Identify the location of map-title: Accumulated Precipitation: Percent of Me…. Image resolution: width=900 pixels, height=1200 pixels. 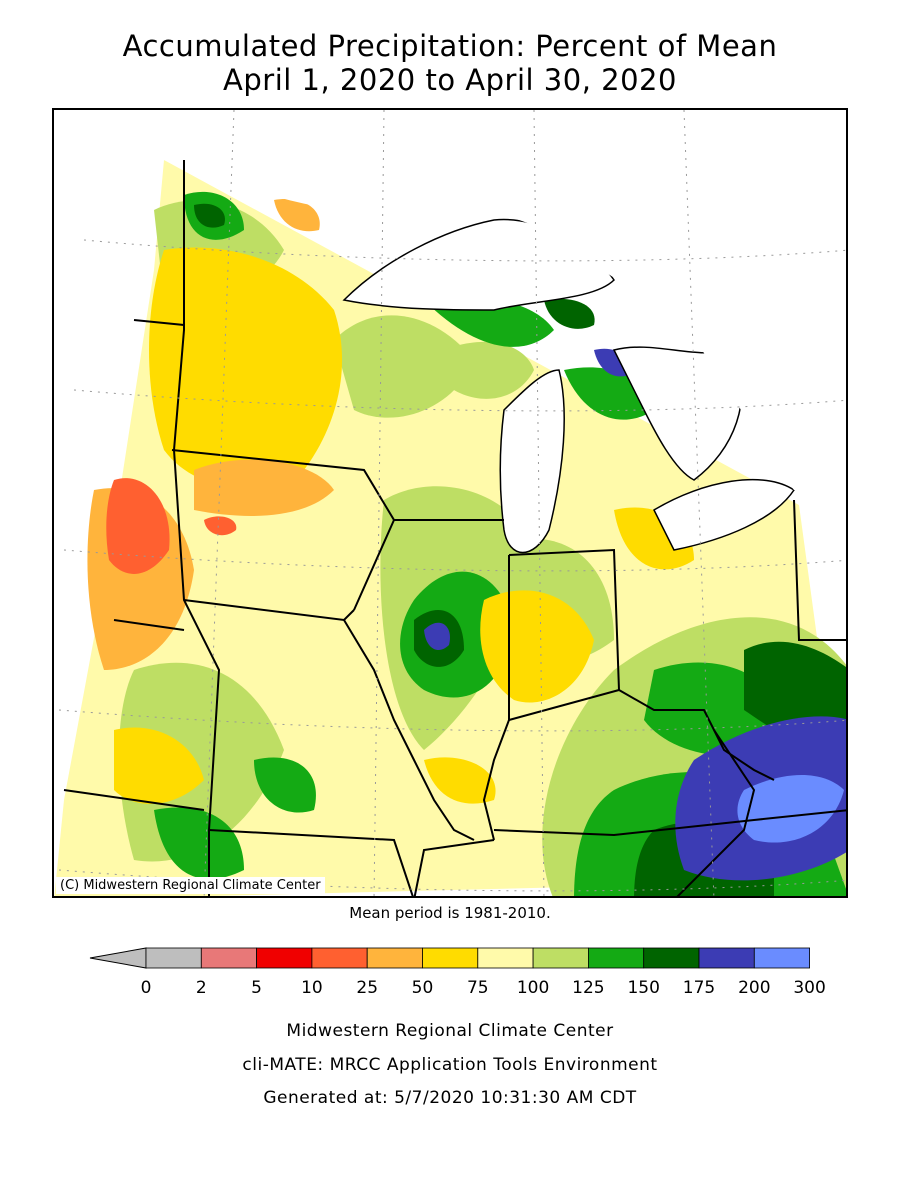
(450, 46).